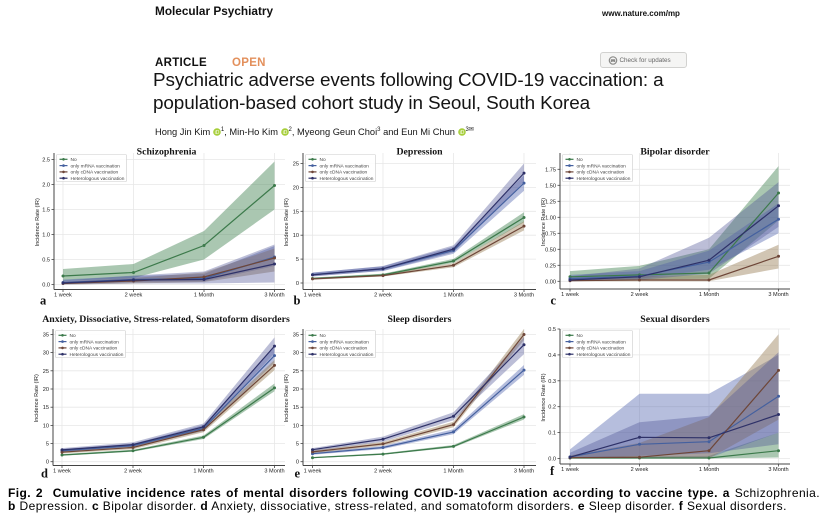 Image resolution: width=825 pixels, height=523 pixels. I want to click on svg-text: 0.4, so click(552, 356).